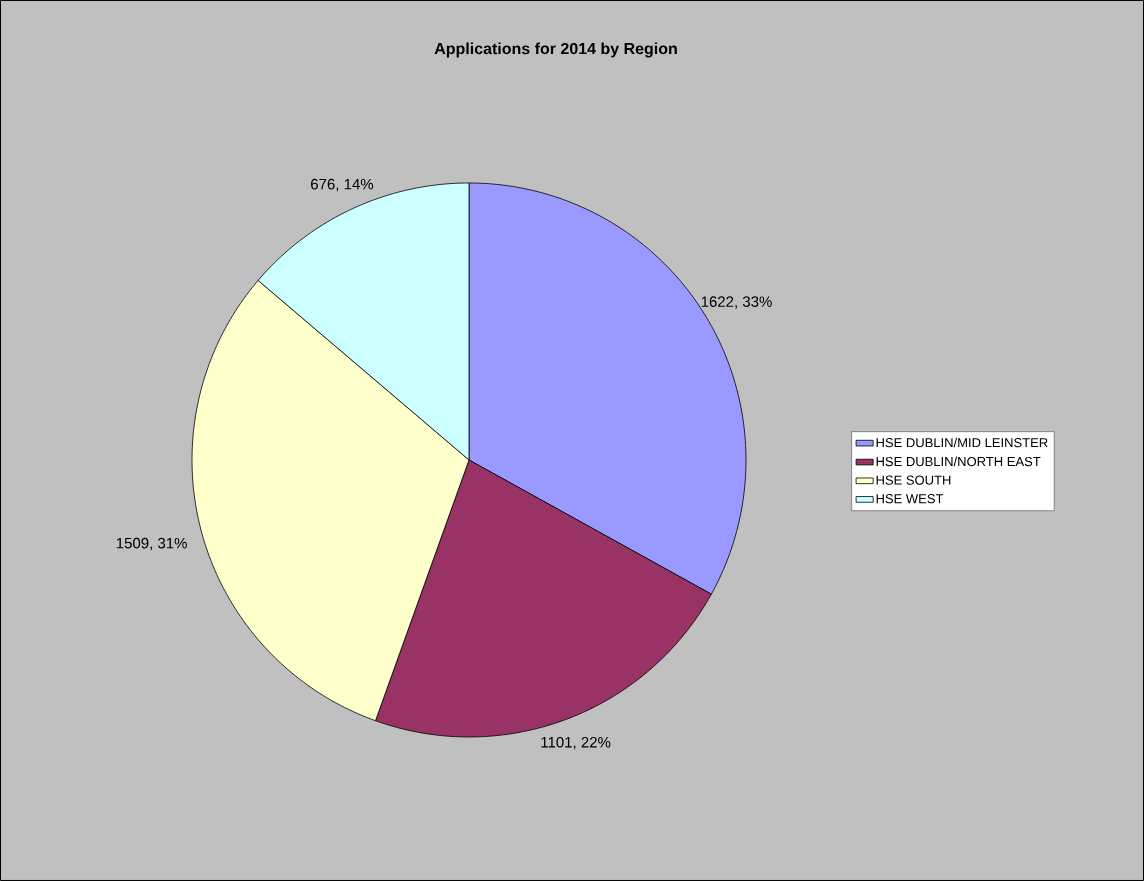 This screenshot has width=1144, height=881. I want to click on data-label: 1101, 22%, so click(576, 743).